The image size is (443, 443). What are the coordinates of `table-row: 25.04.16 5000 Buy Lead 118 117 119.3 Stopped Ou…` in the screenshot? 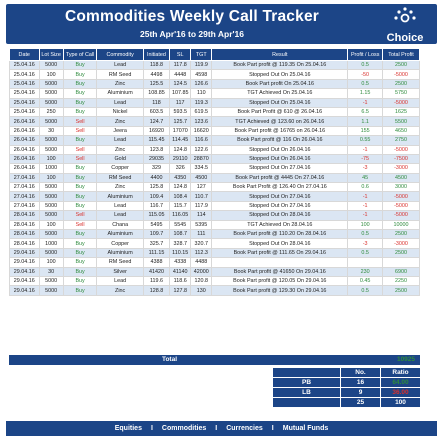 It's located at (214, 102).